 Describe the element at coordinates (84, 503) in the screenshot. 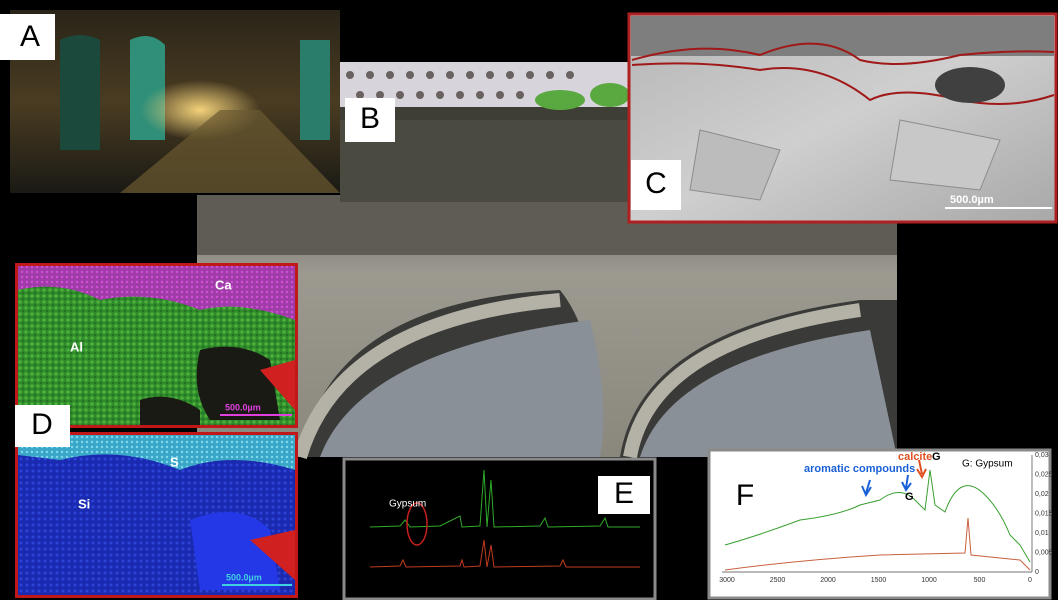

I see `element-label: Si` at that location.